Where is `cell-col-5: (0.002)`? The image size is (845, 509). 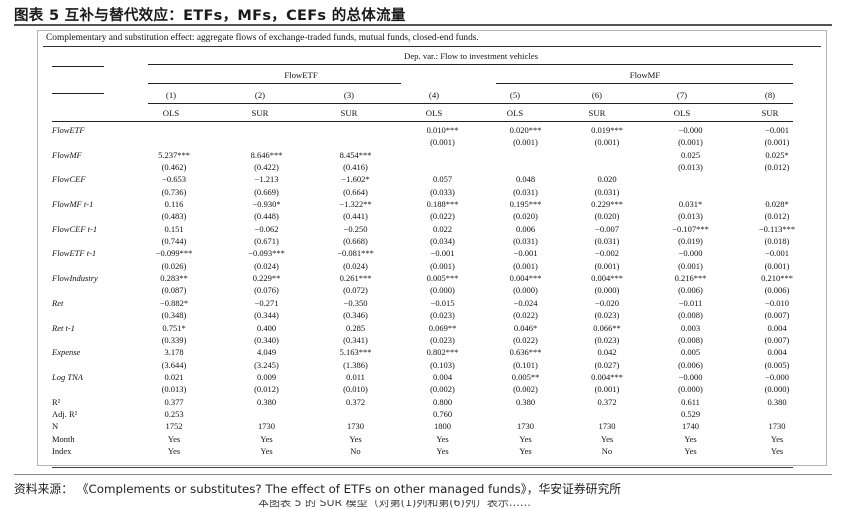
cell-col-5: (0.002) is located at coordinates (525, 389).